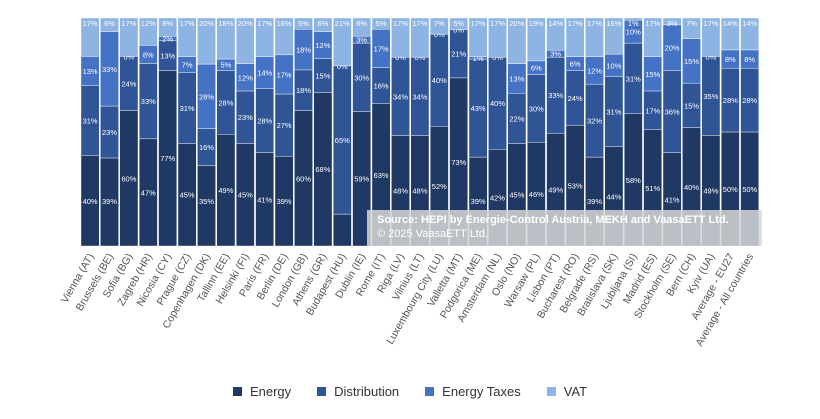 The image size is (820, 419). Describe the element at coordinates (555, 54) in the screenshot. I see `data-label-energy-taxes-lisbon-pt: 3%` at that location.